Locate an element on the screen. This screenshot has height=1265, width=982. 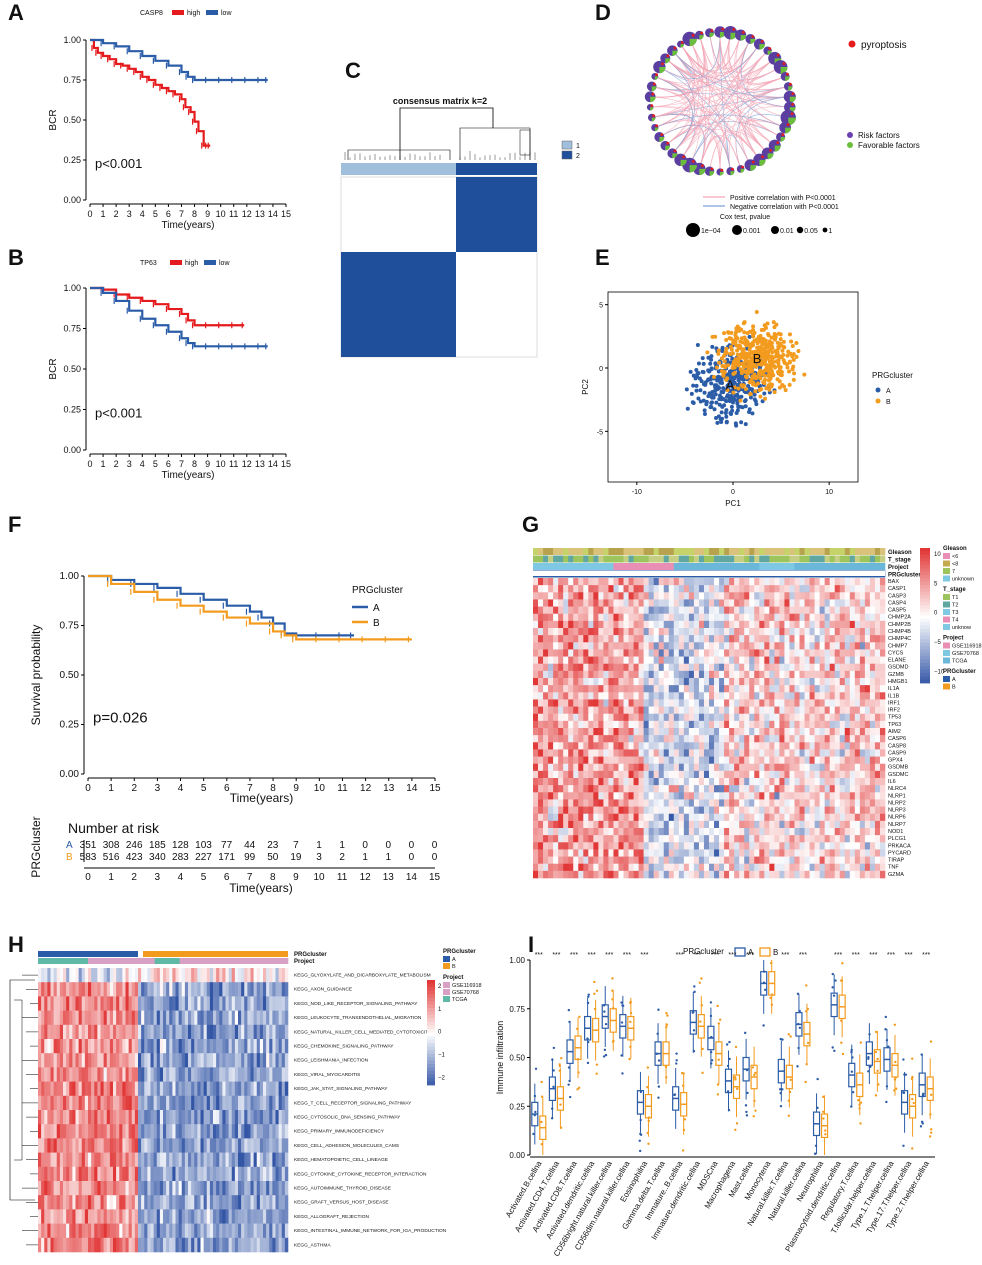
risk-value: 0 is located at coordinates (412, 857).